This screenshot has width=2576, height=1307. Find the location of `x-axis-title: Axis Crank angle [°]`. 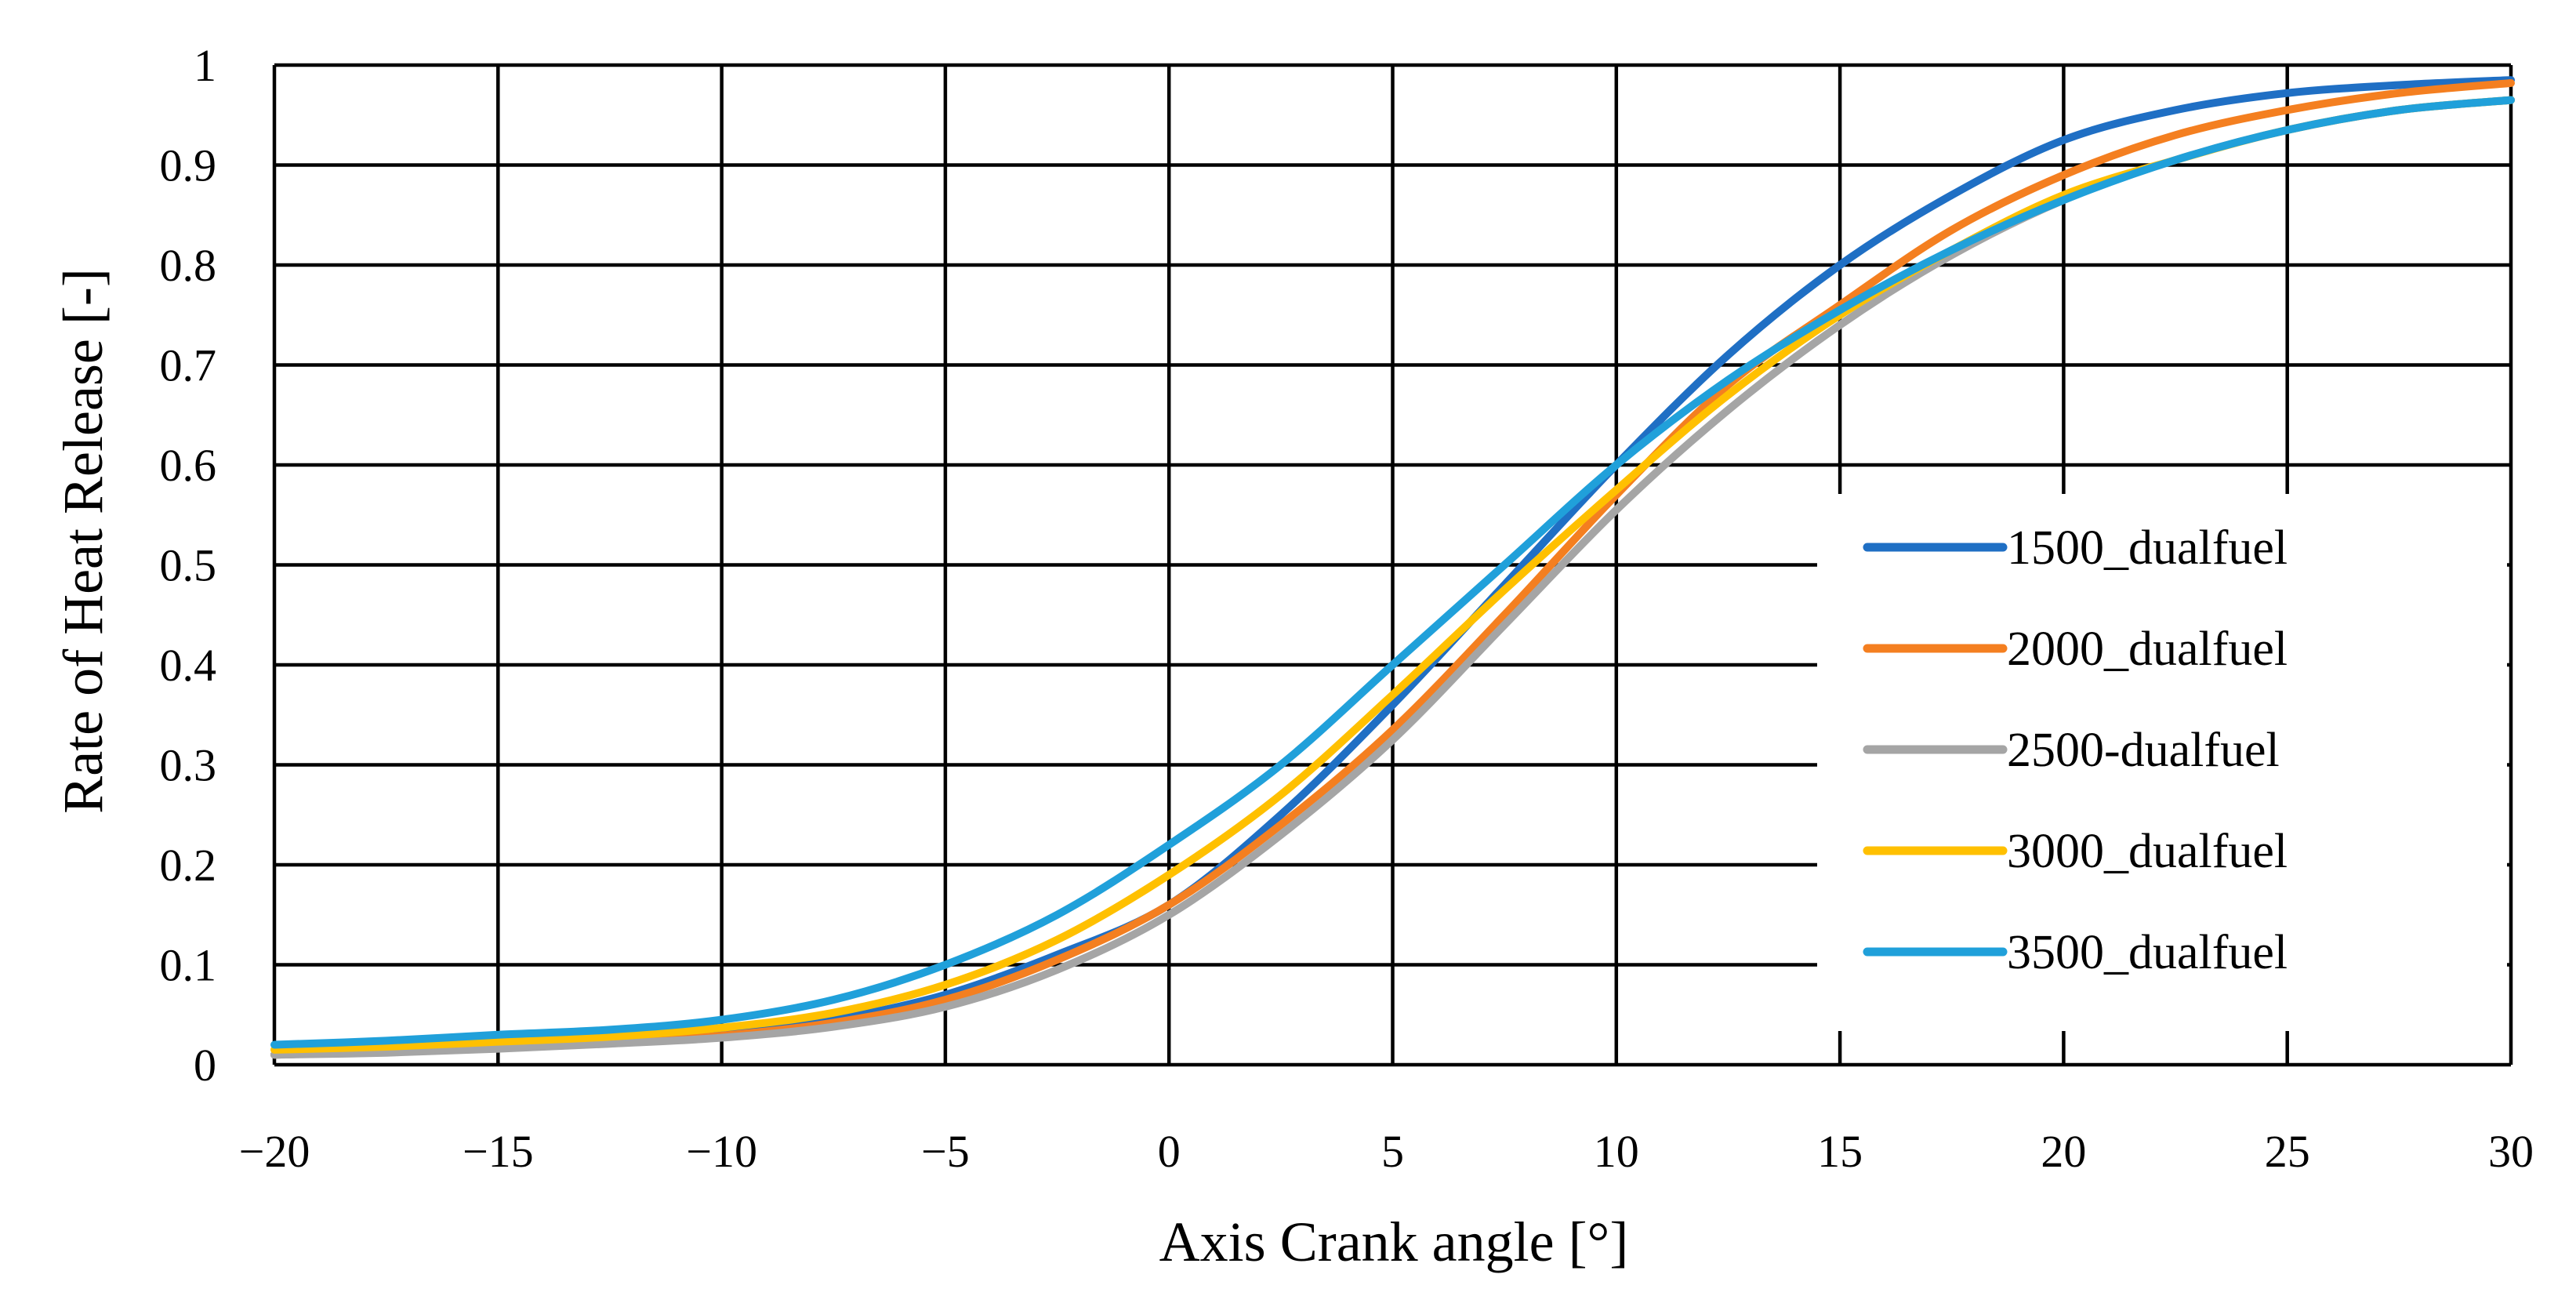

x-axis-title: Axis Crank angle [°] is located at coordinates (1394, 1242).